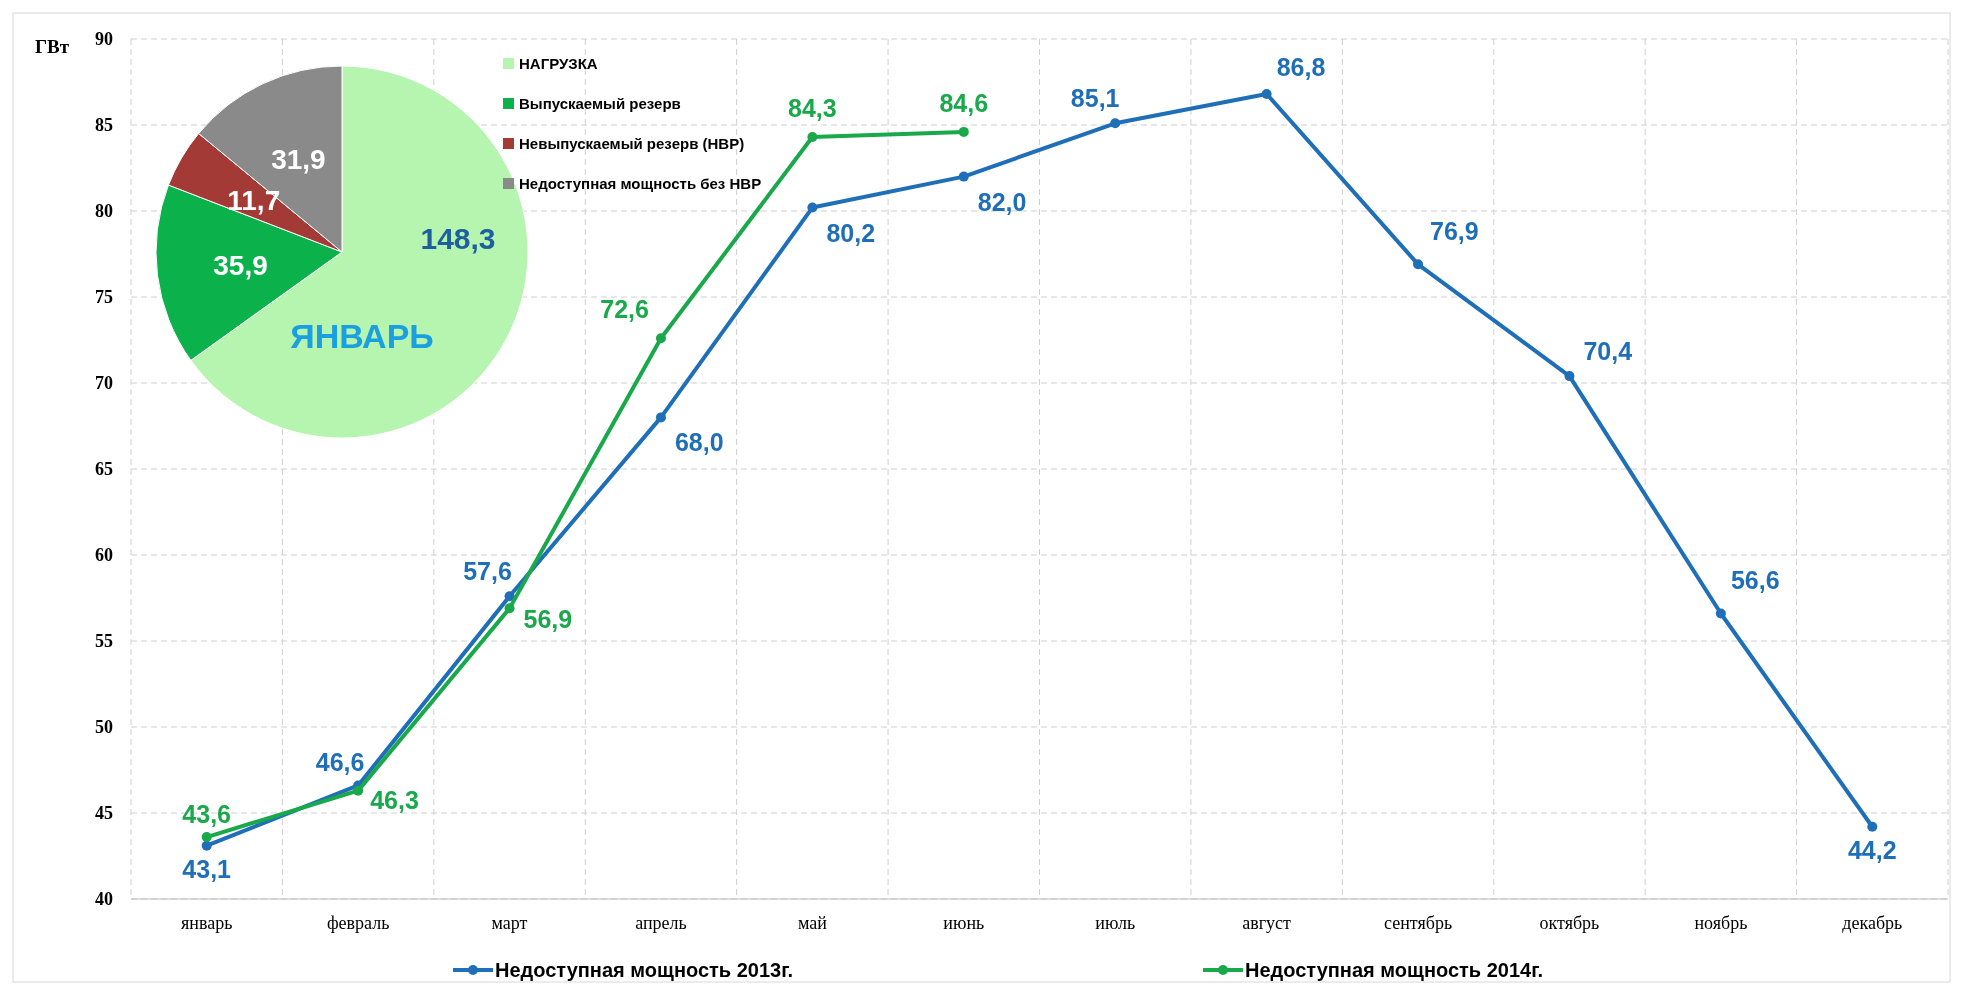  I want to click on y-tick-label: 90, so click(104, 39).